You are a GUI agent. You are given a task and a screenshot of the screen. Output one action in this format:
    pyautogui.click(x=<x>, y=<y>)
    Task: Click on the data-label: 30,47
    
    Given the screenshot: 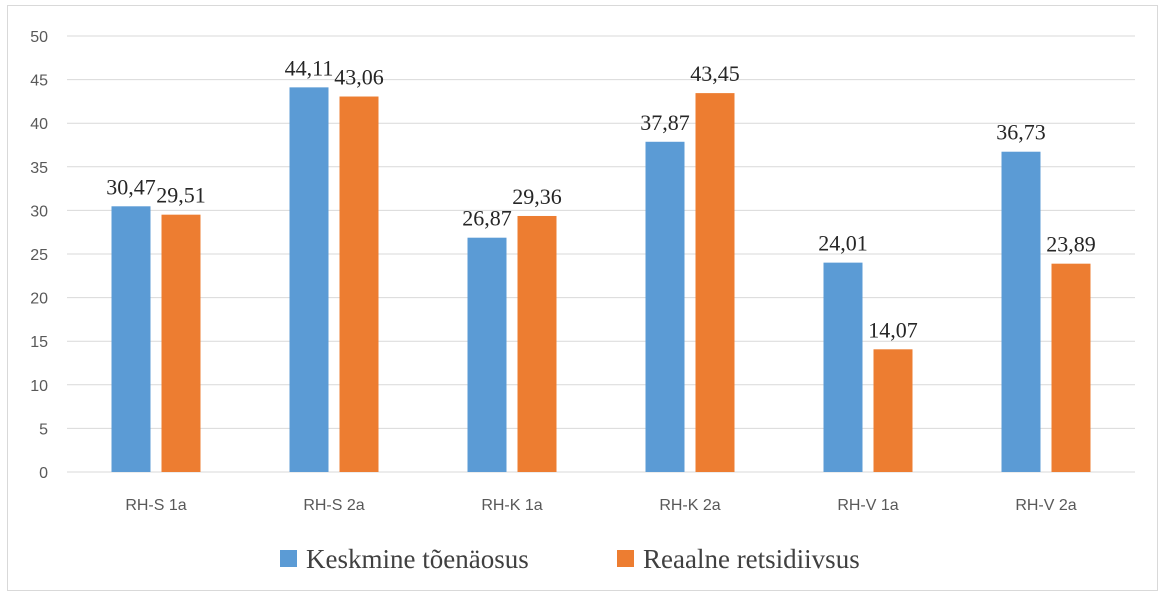 What is the action you would take?
    pyautogui.click(x=131, y=186)
    